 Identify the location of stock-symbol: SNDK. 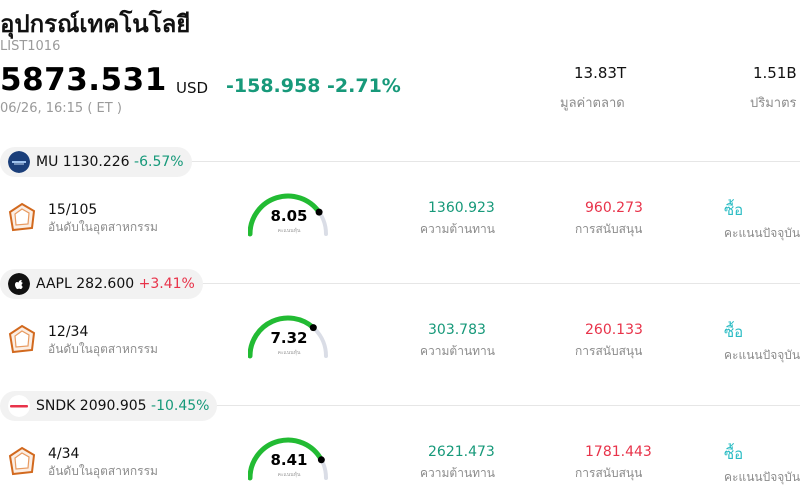
(56, 406).